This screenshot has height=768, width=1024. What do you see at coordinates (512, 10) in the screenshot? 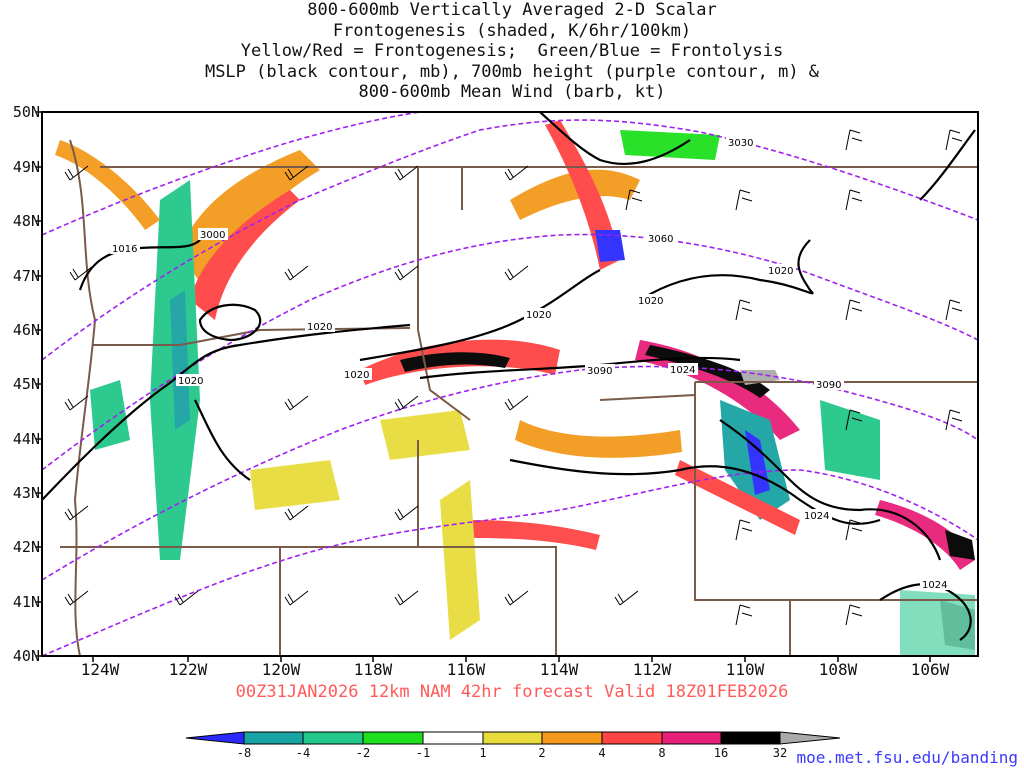
I see `title-line-1: 800-600mb Vertically Averaged 2-D Scalar` at bounding box center [512, 10].